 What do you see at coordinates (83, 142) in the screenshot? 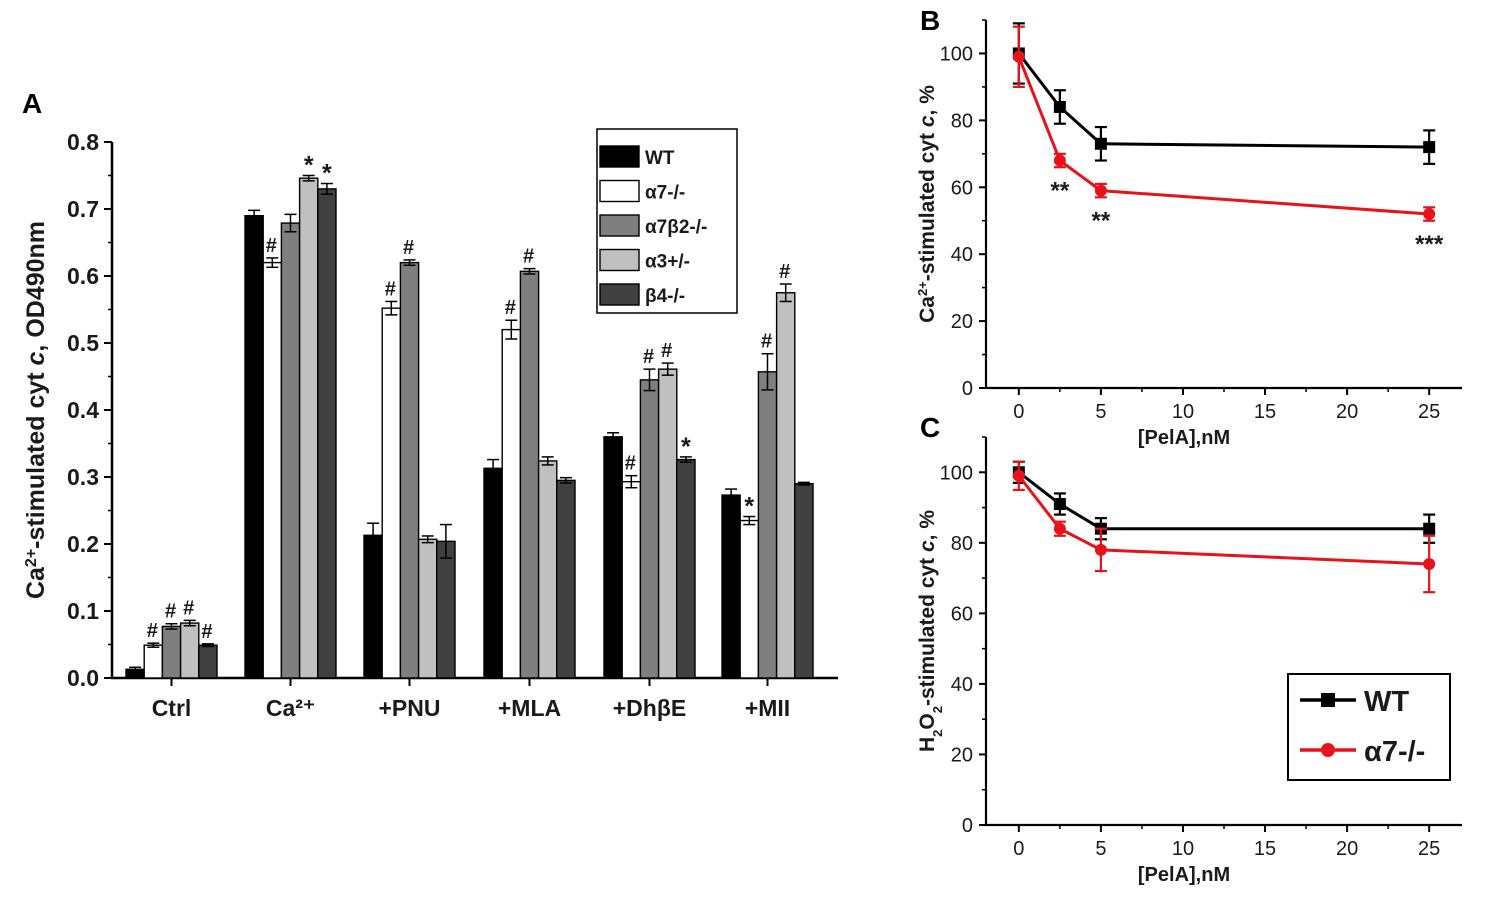
I see `y-tick-label: 0.8` at bounding box center [83, 142].